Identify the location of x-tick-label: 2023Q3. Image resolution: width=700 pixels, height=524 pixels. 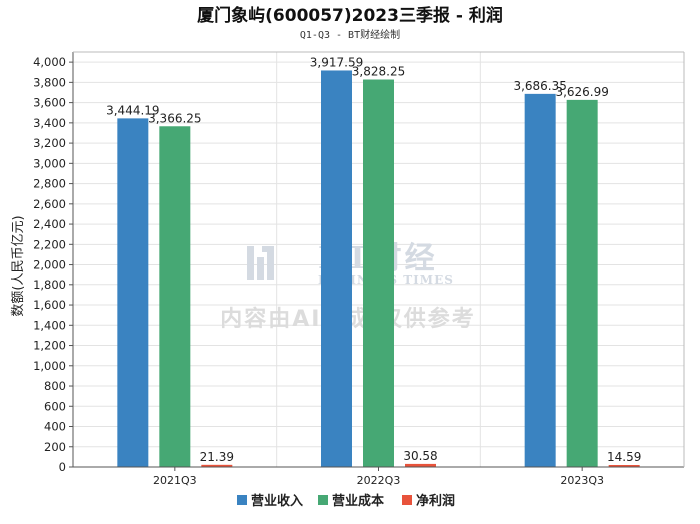
(582, 480).